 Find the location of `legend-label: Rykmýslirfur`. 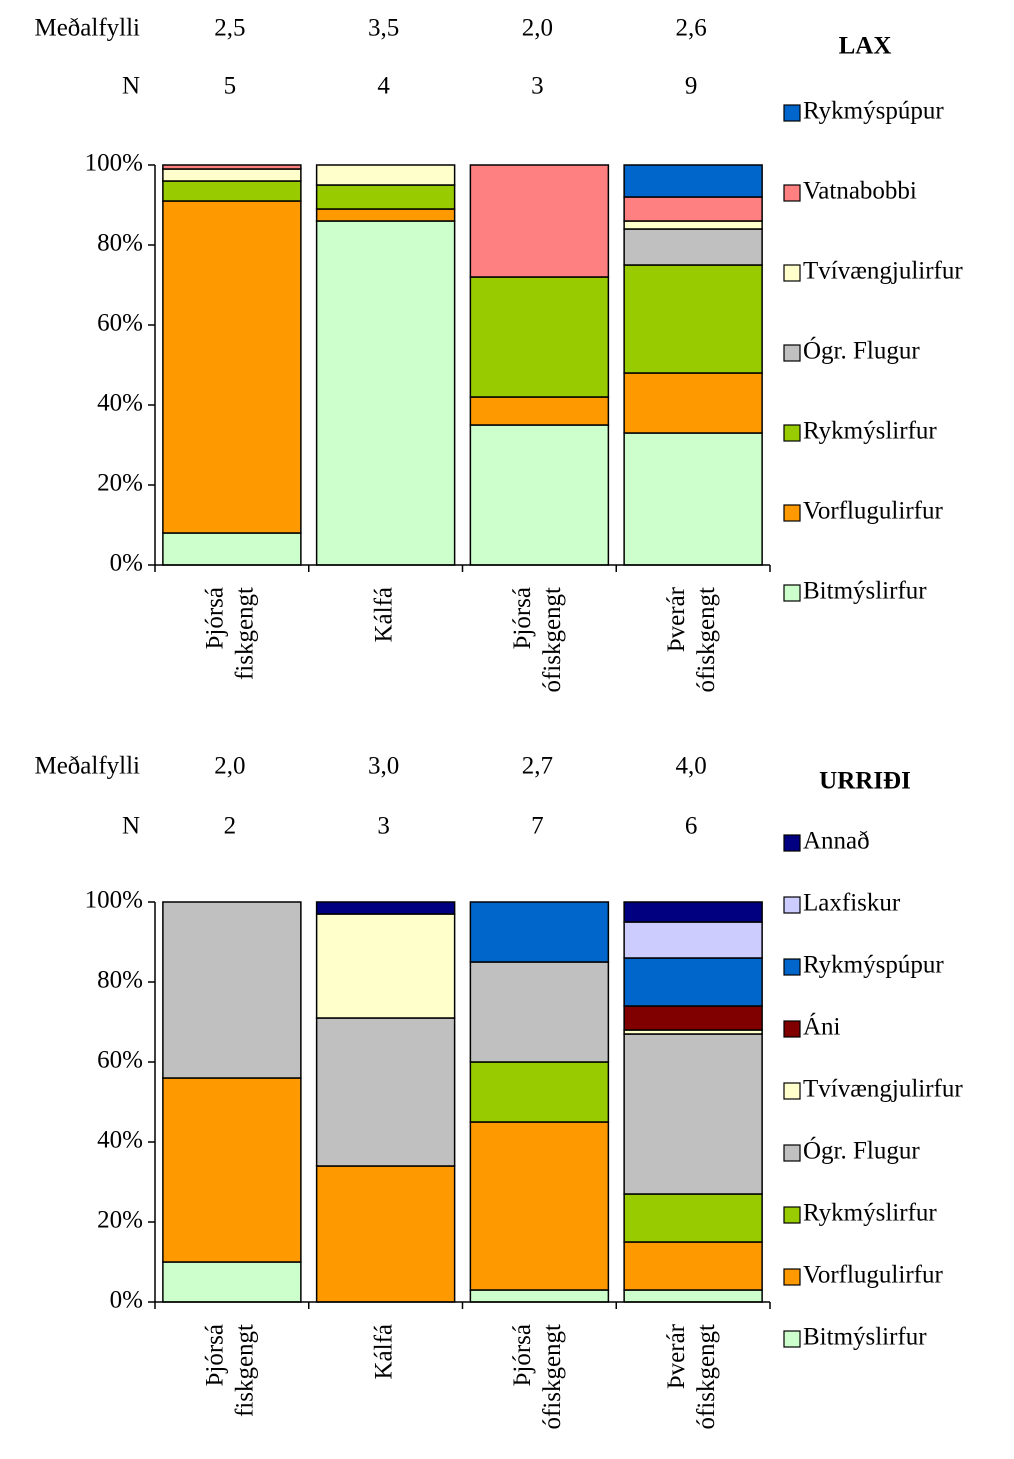

legend-label: Rykmýslirfur is located at coordinates (870, 1213).